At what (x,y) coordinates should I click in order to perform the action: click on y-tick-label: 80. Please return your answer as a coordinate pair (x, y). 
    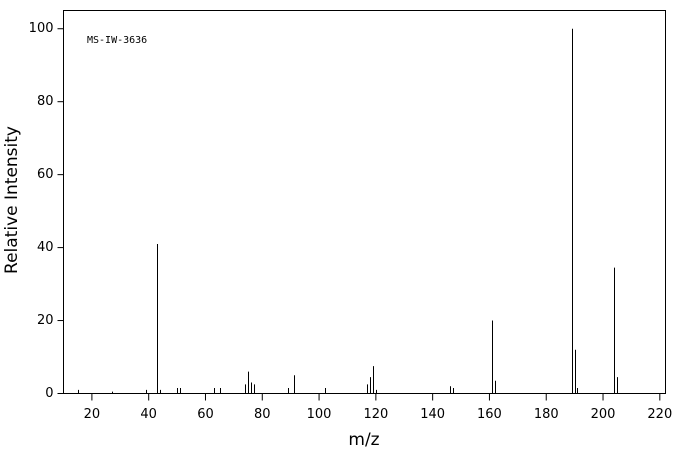
    Looking at the image, I should click on (45, 101).